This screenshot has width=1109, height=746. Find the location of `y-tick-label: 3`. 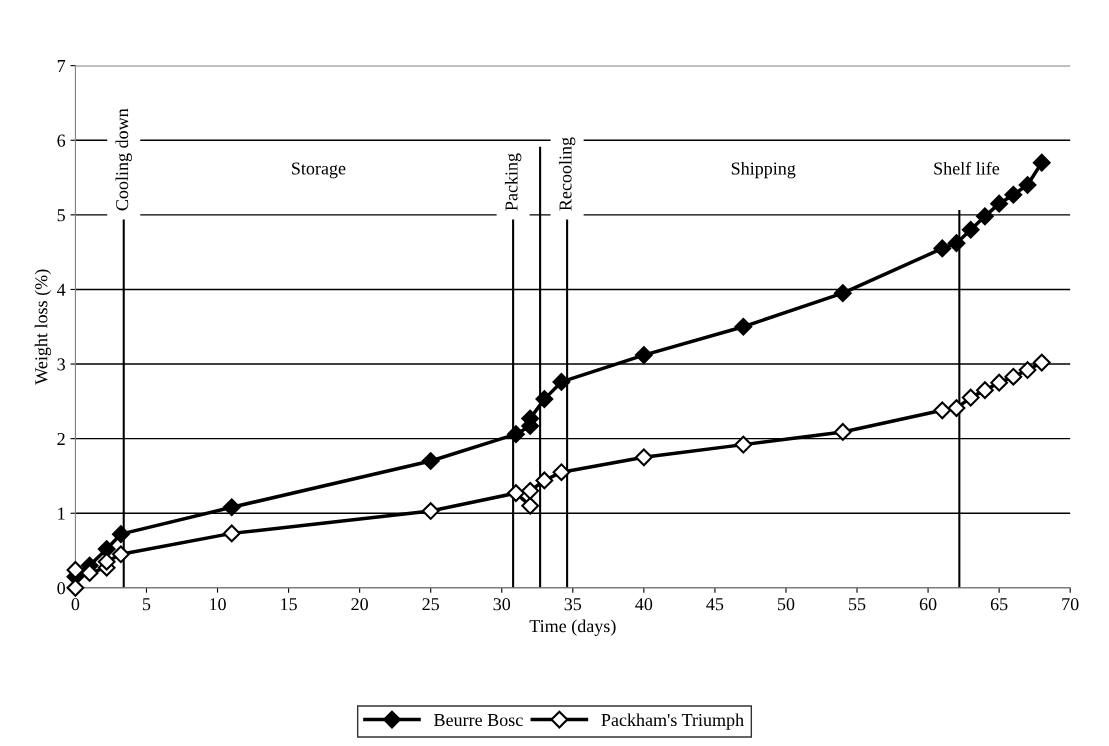

y-tick-label: 3 is located at coordinates (61, 364).